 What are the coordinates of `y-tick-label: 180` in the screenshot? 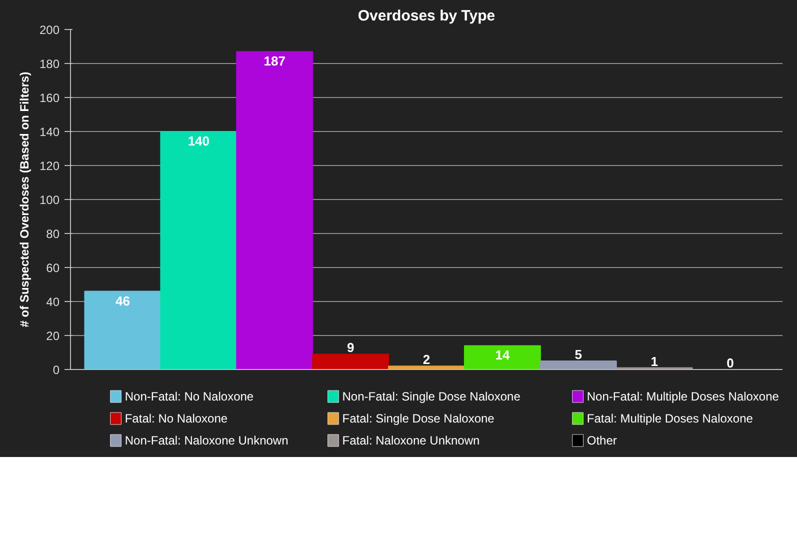 It's located at (49, 64).